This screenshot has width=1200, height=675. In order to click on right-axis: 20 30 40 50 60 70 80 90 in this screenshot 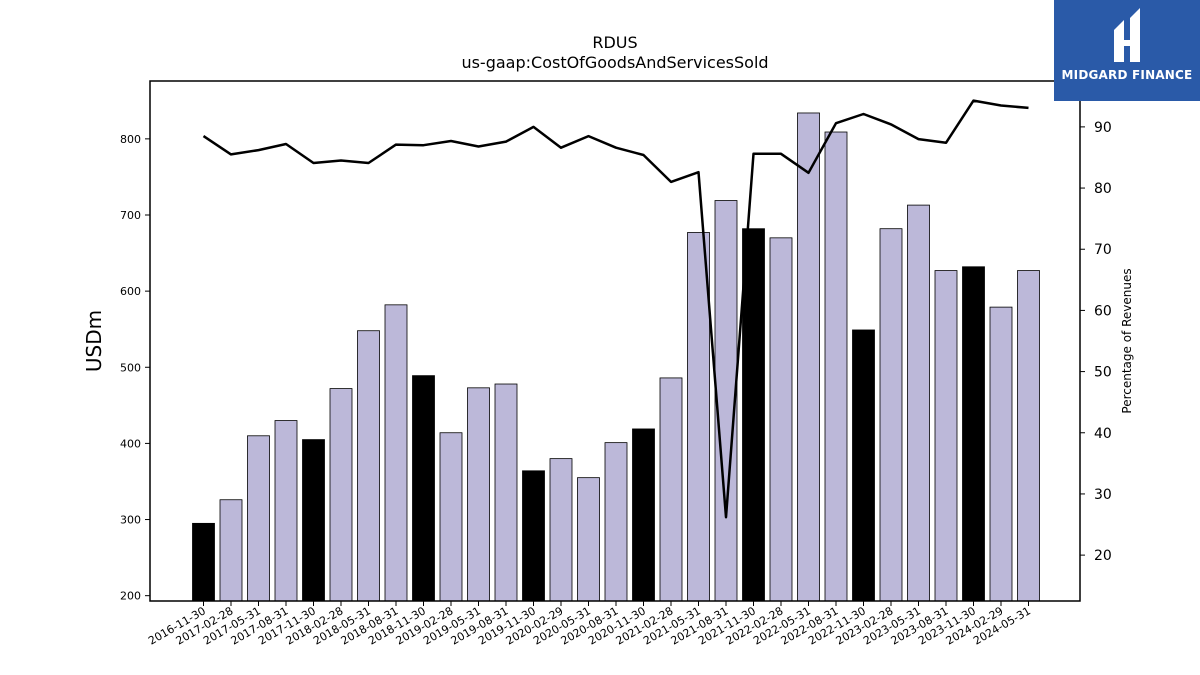, I will do `click(1096, 342)`.